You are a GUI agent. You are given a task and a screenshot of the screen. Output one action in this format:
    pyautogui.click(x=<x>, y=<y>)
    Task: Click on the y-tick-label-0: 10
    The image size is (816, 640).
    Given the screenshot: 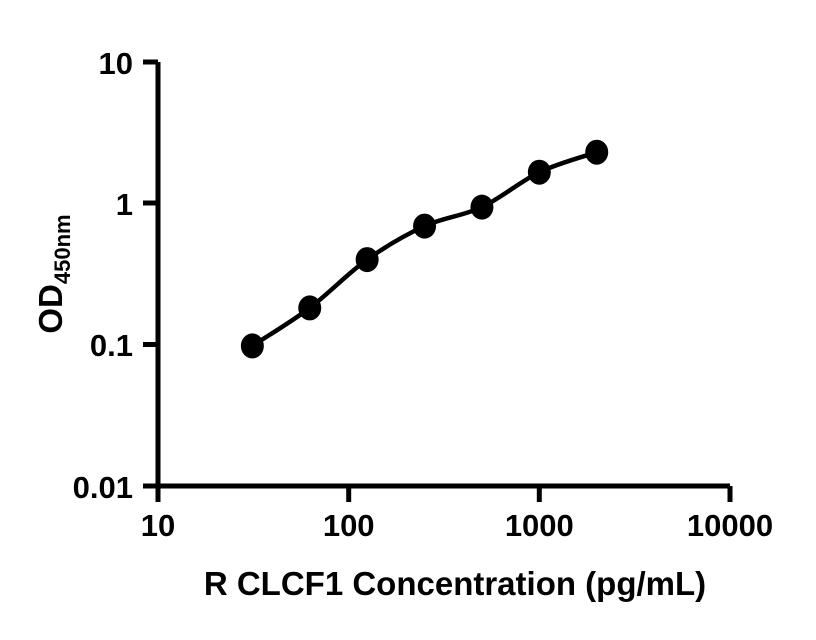 What is the action you would take?
    pyautogui.click(x=116, y=63)
    